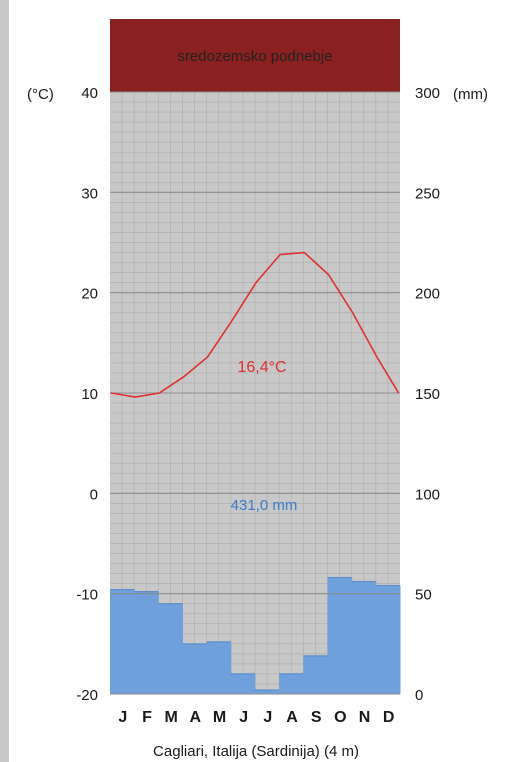 The width and height of the screenshot is (511, 762). Describe the element at coordinates (146, 642) in the screenshot. I see `precipitation-bar-F` at that location.